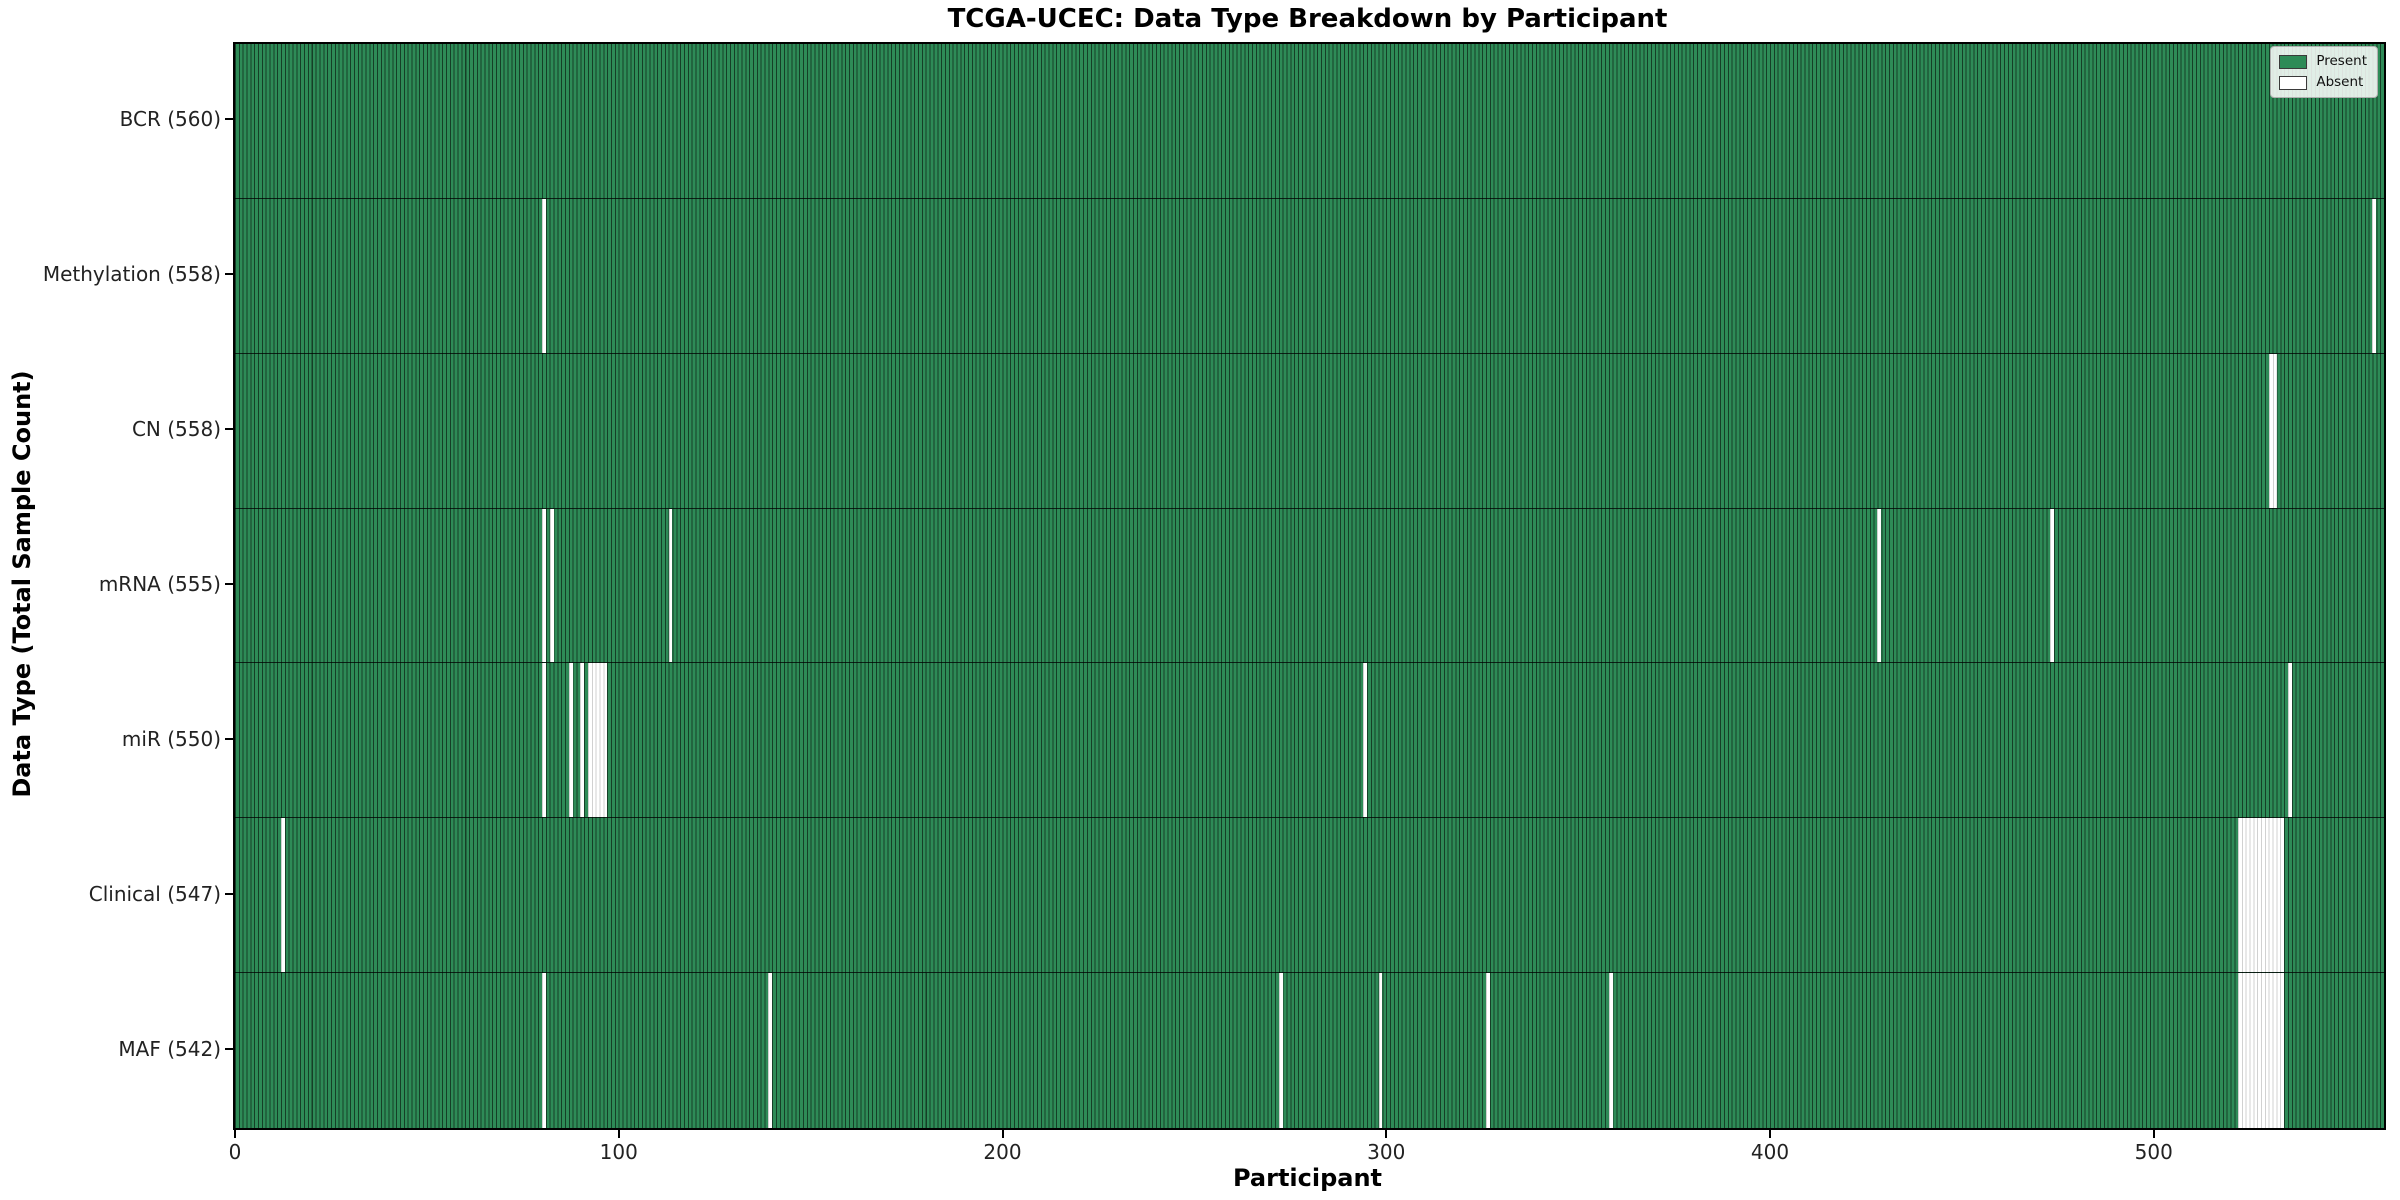 This screenshot has width=2400, height=1200. What do you see at coordinates (171, 738) in the screenshot?
I see `y-tick-label-mir: miR (550)` at bounding box center [171, 738].